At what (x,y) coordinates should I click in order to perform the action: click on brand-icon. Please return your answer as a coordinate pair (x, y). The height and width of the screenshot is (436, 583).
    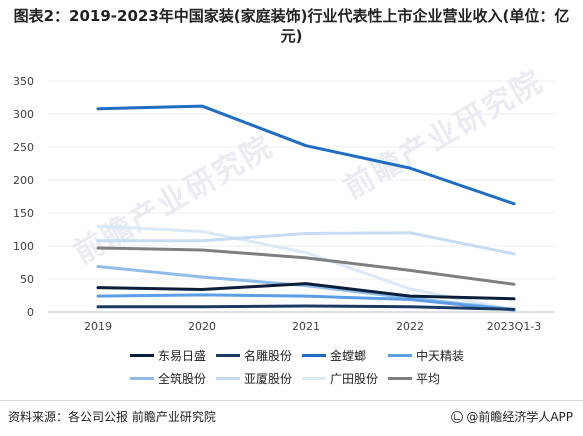
    Looking at the image, I should click on (457, 416).